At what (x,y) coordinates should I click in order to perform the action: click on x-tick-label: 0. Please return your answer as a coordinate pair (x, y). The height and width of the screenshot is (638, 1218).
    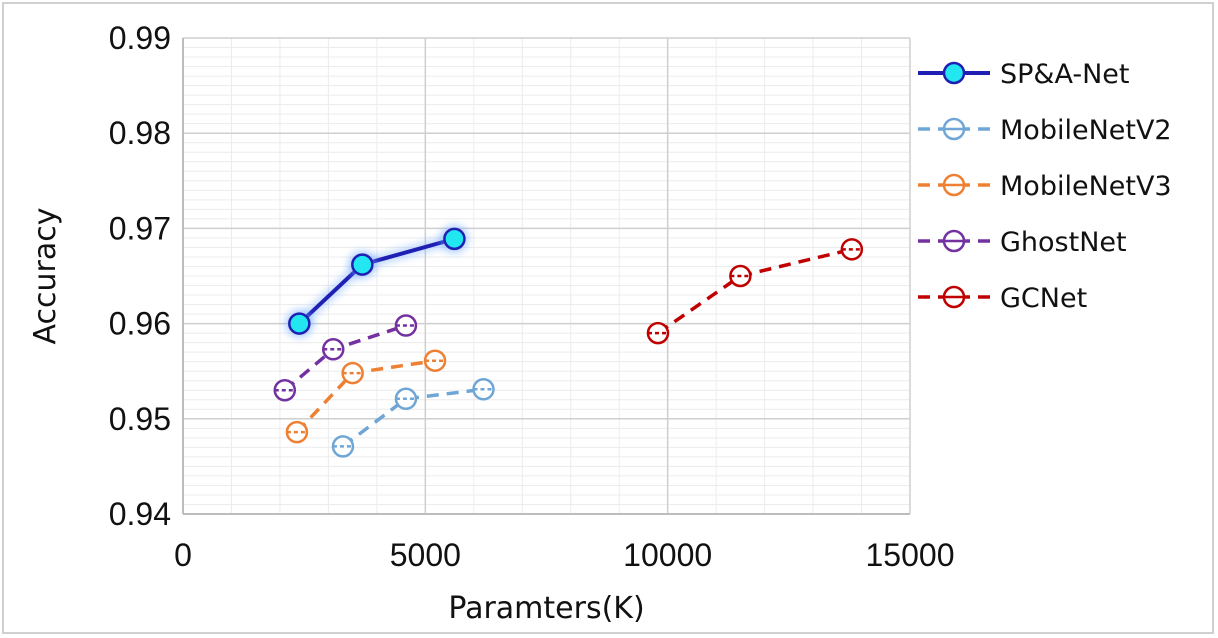
    Looking at the image, I should click on (183, 555).